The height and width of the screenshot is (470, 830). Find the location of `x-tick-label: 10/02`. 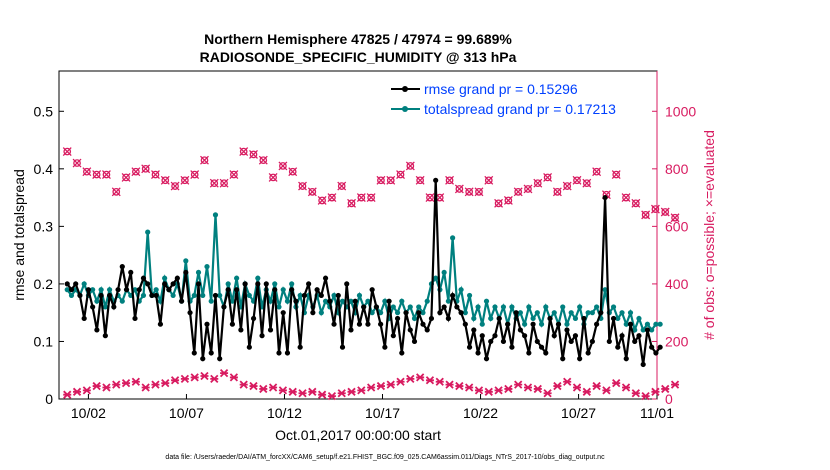

x-tick-label: 10/02 is located at coordinates (88, 413).